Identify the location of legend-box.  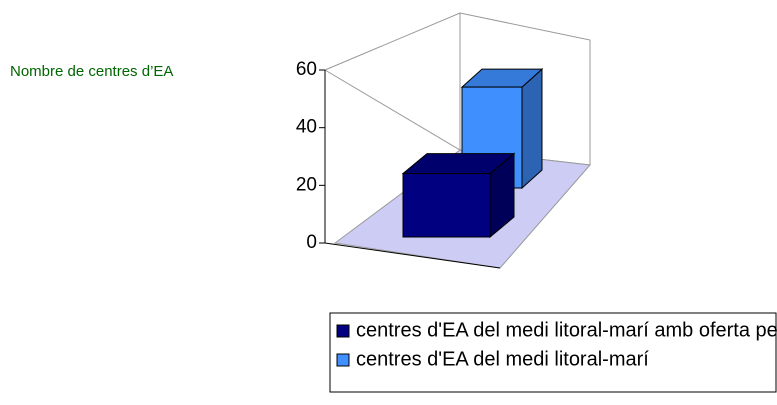
(553, 352).